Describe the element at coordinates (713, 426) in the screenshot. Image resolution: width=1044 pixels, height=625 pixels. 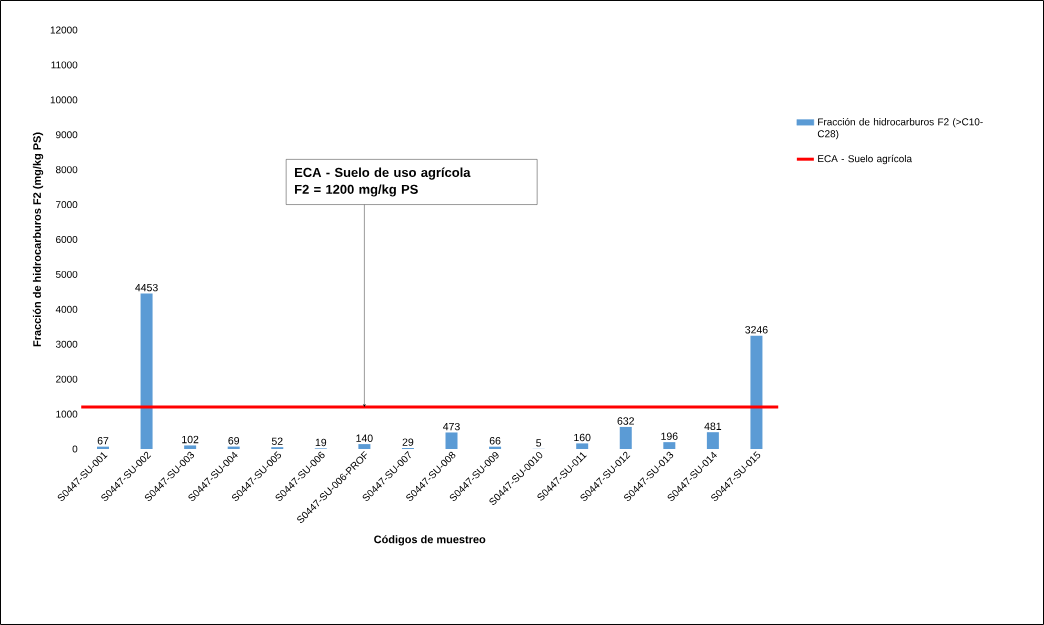
I see `data-label: 481` at that location.